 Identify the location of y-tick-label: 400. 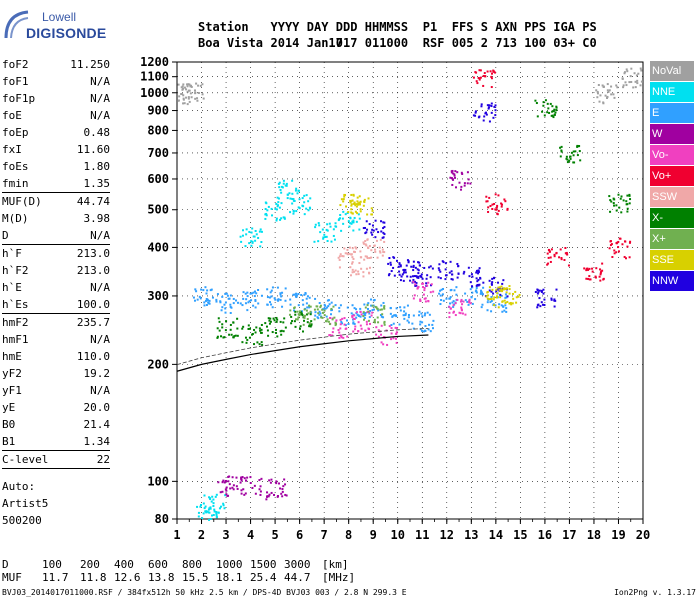
(158, 247).